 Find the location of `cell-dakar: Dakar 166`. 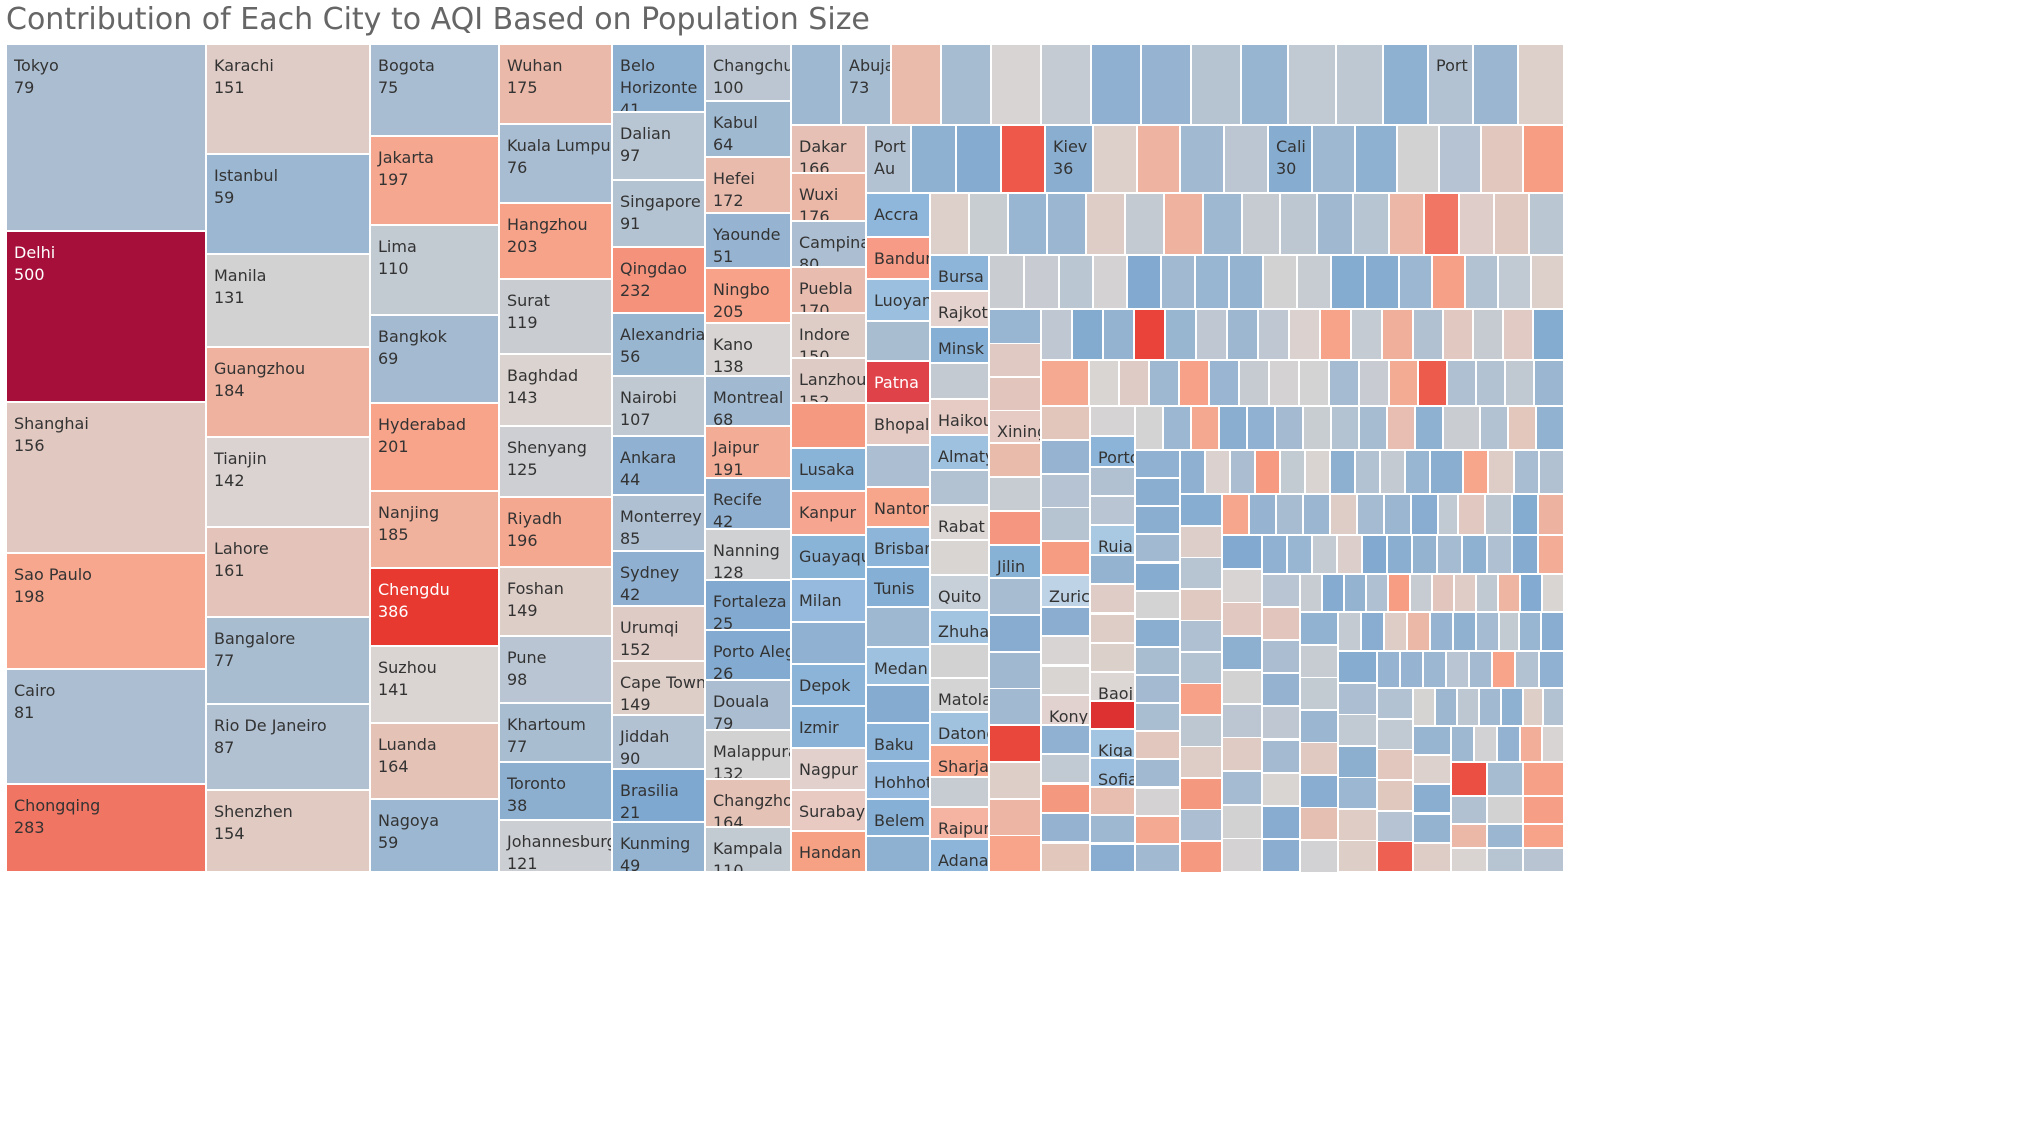

cell-dakar: Dakar 166 is located at coordinates (828, 149).